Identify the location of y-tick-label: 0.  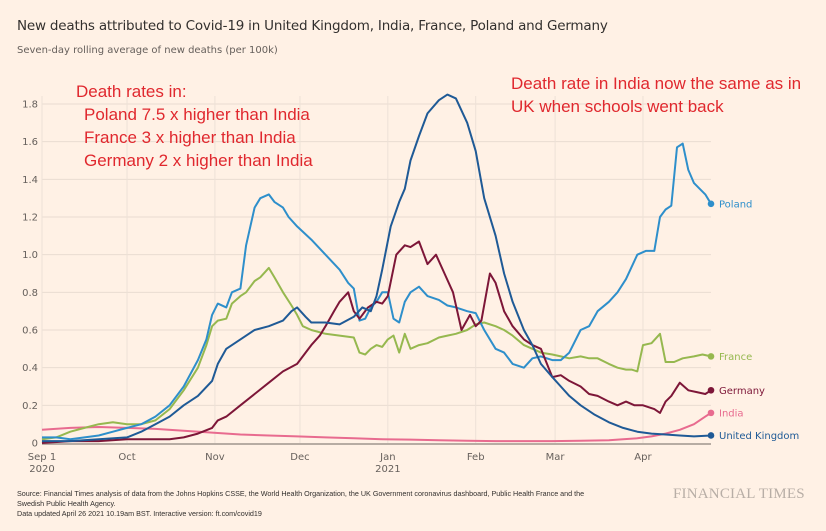
(35, 444).